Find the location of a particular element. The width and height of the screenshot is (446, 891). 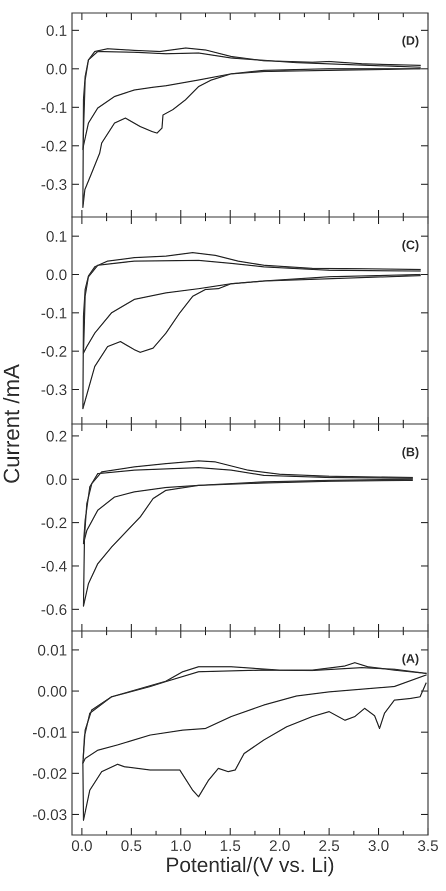

x-tick-label: 1.5 is located at coordinates (230, 846).